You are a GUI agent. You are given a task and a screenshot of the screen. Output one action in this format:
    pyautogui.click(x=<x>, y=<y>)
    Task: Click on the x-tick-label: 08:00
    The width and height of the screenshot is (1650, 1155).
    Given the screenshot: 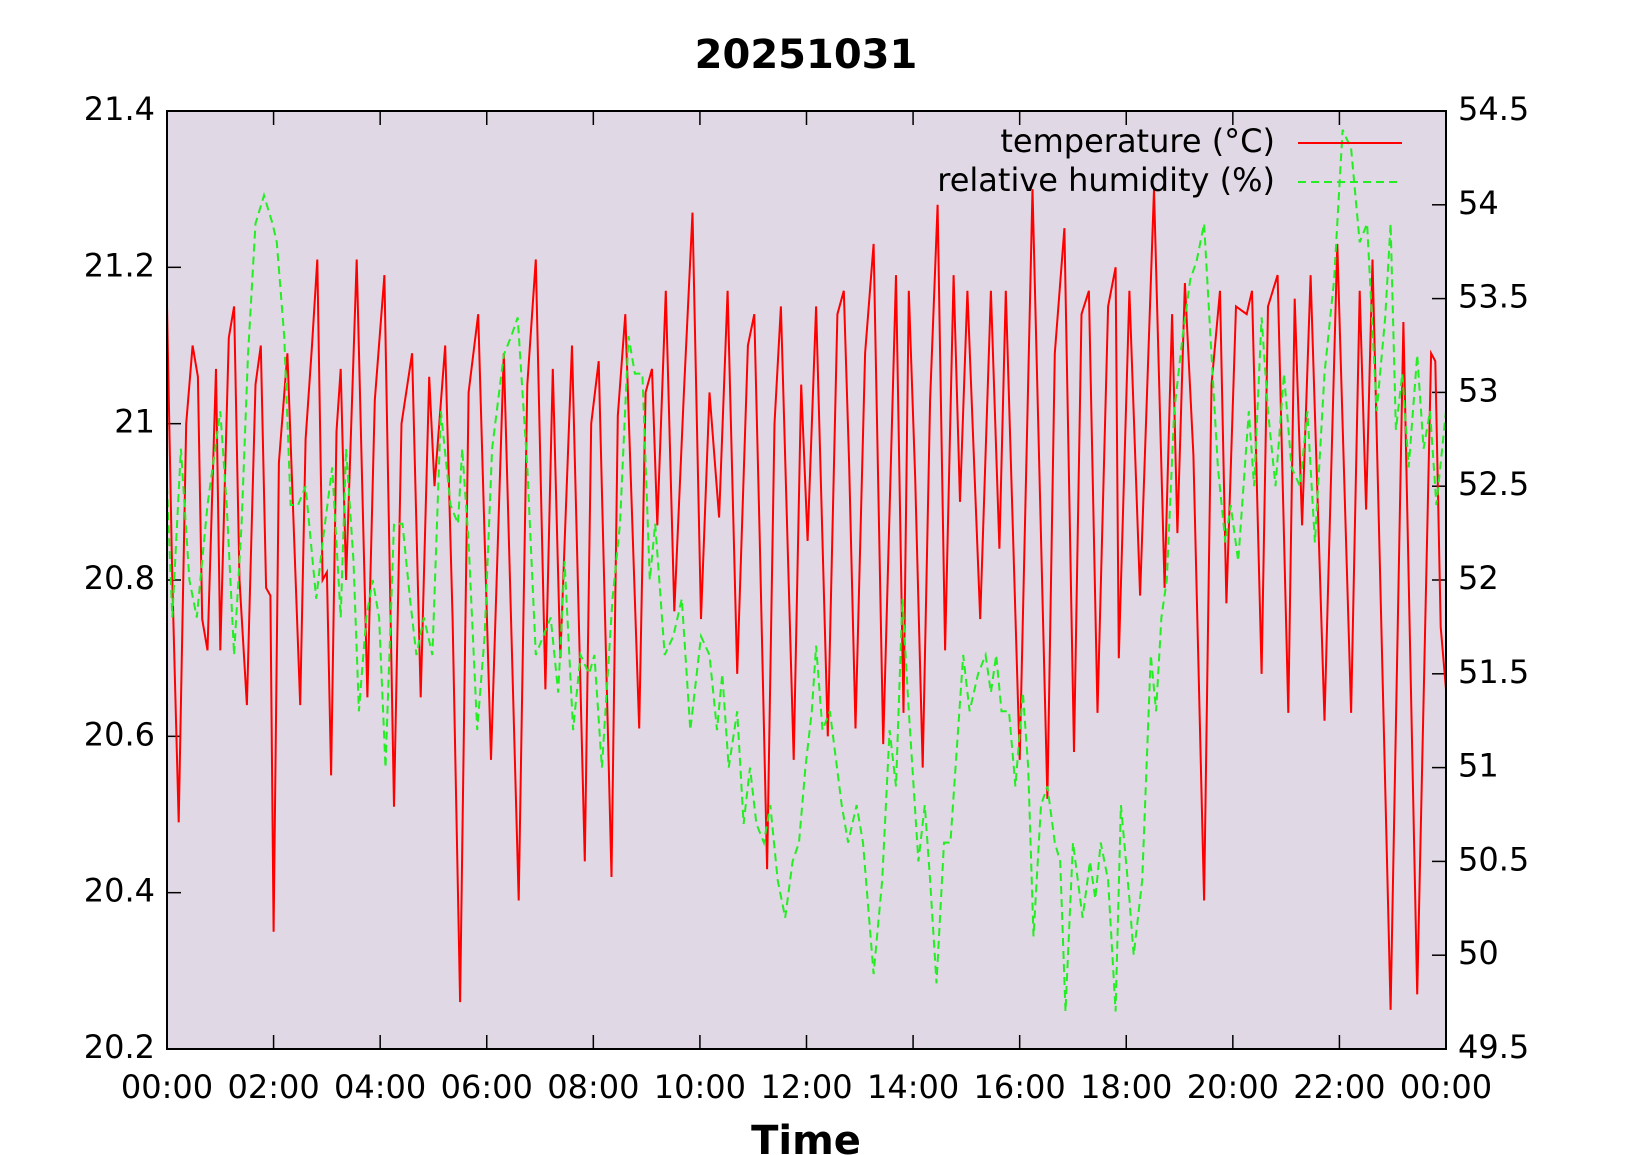 What is the action you would take?
    pyautogui.click(x=593, y=1087)
    